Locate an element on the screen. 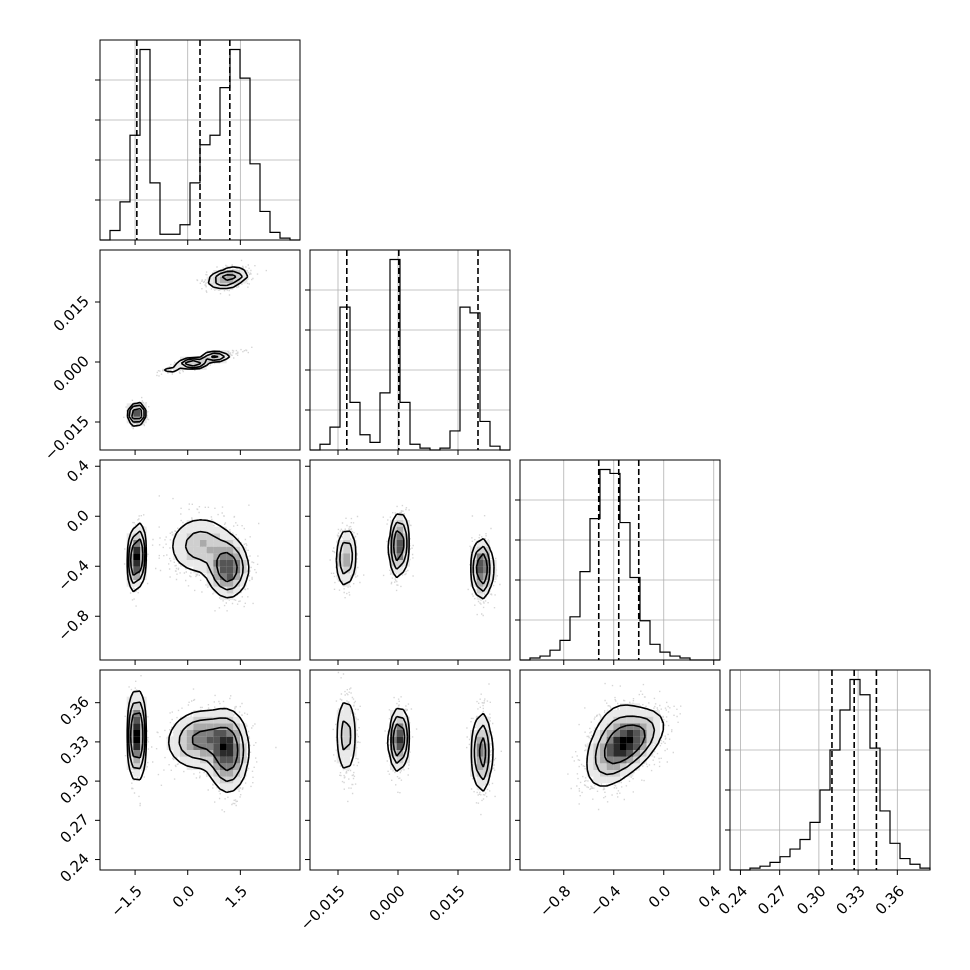  y-tick-label: 0.015 is located at coordinates (71, 313).